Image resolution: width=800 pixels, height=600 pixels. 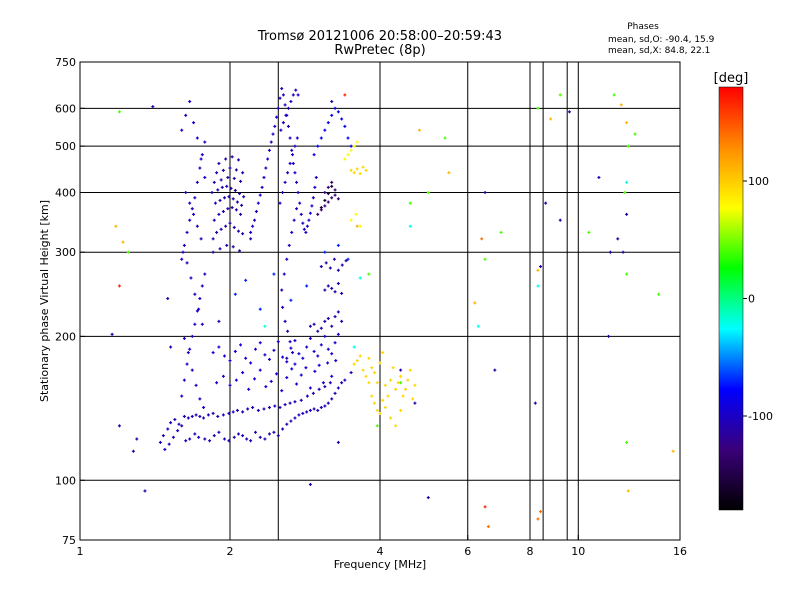 What do you see at coordinates (69, 540) in the screenshot?
I see `y-tick-label: 75` at bounding box center [69, 540].